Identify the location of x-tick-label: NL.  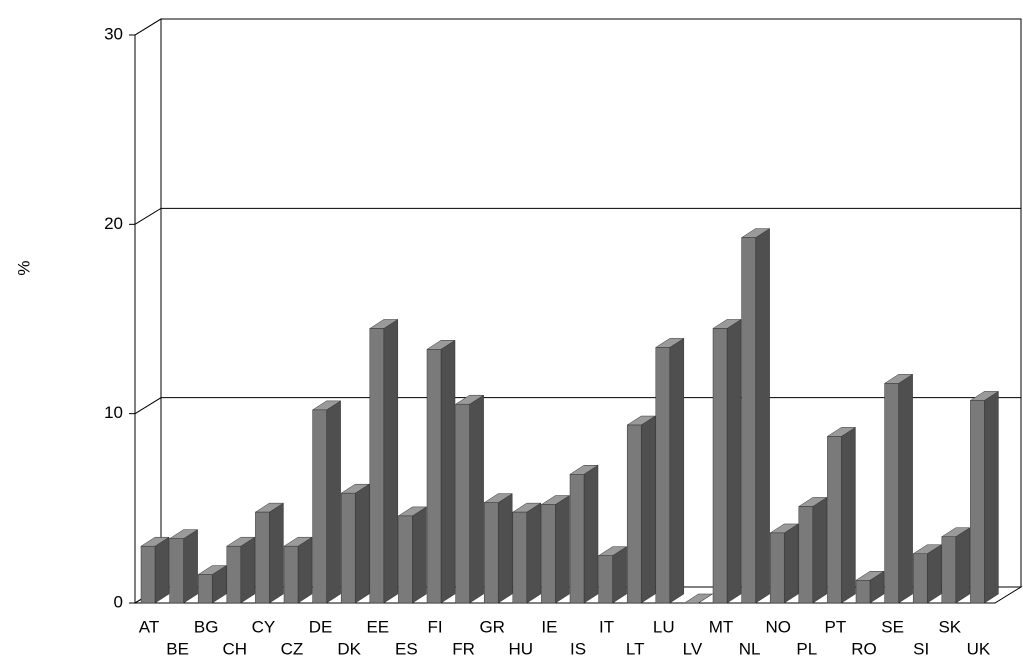
(750, 648).